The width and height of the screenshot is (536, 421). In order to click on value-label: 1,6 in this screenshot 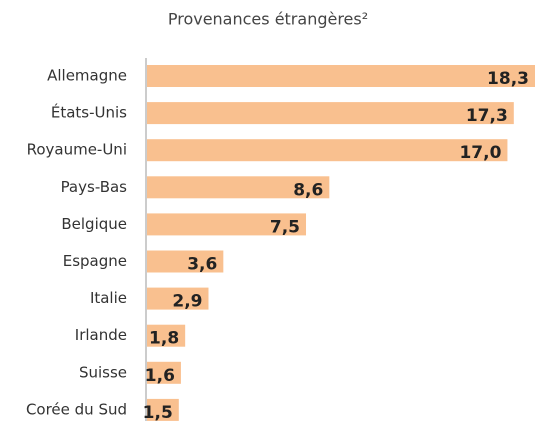, I will do `click(160, 376)`.